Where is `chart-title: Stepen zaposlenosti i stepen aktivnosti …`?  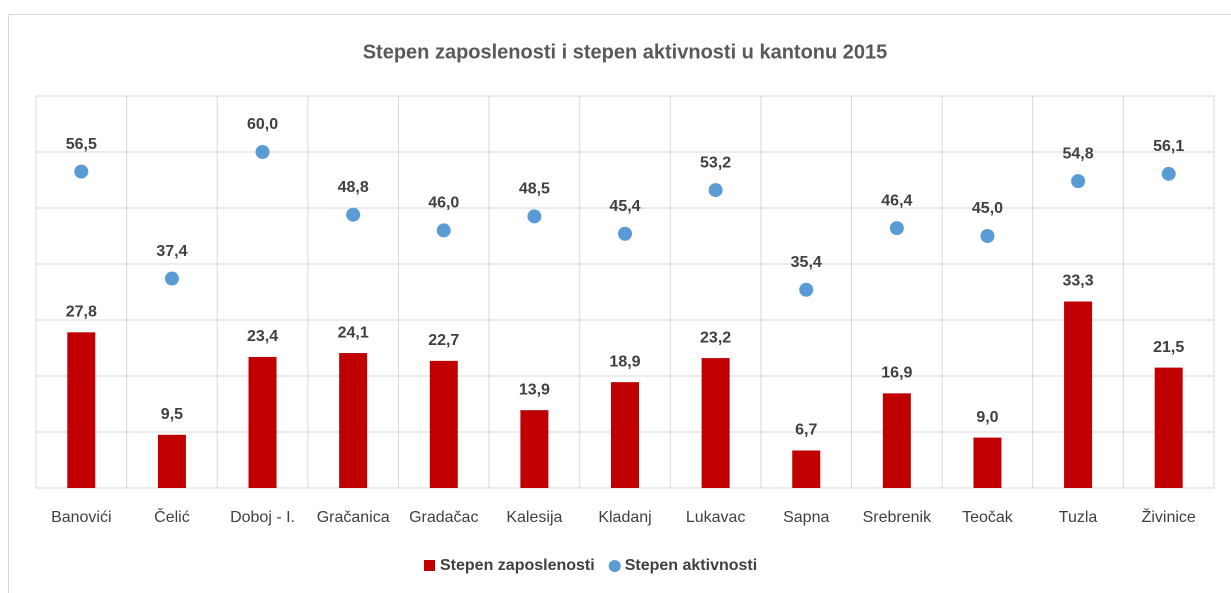 chart-title: Stepen zaposlenosti i stepen aktivnosti … is located at coordinates (625, 52).